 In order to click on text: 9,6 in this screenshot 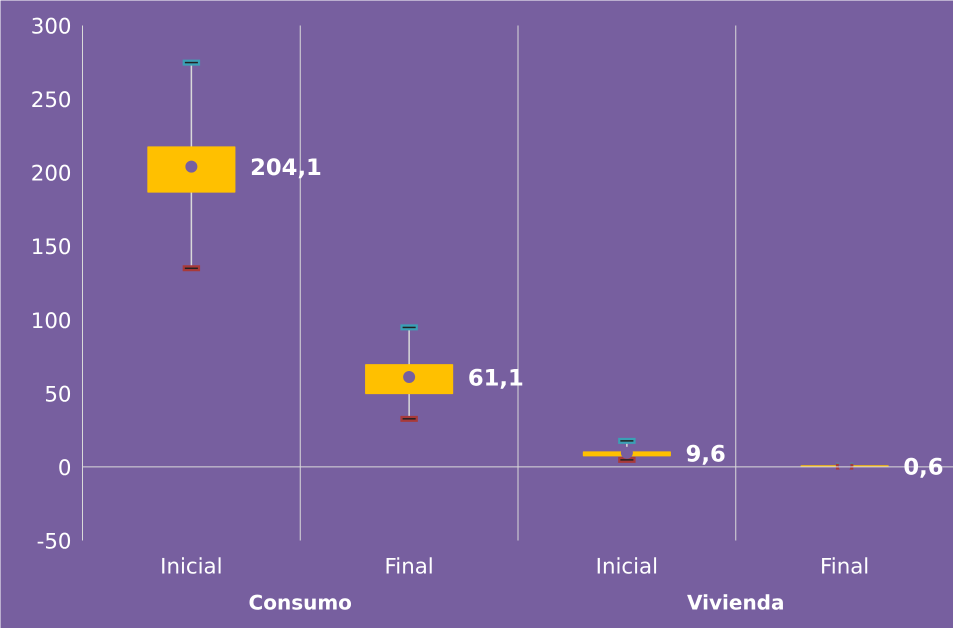, I will do `click(706, 454)`.